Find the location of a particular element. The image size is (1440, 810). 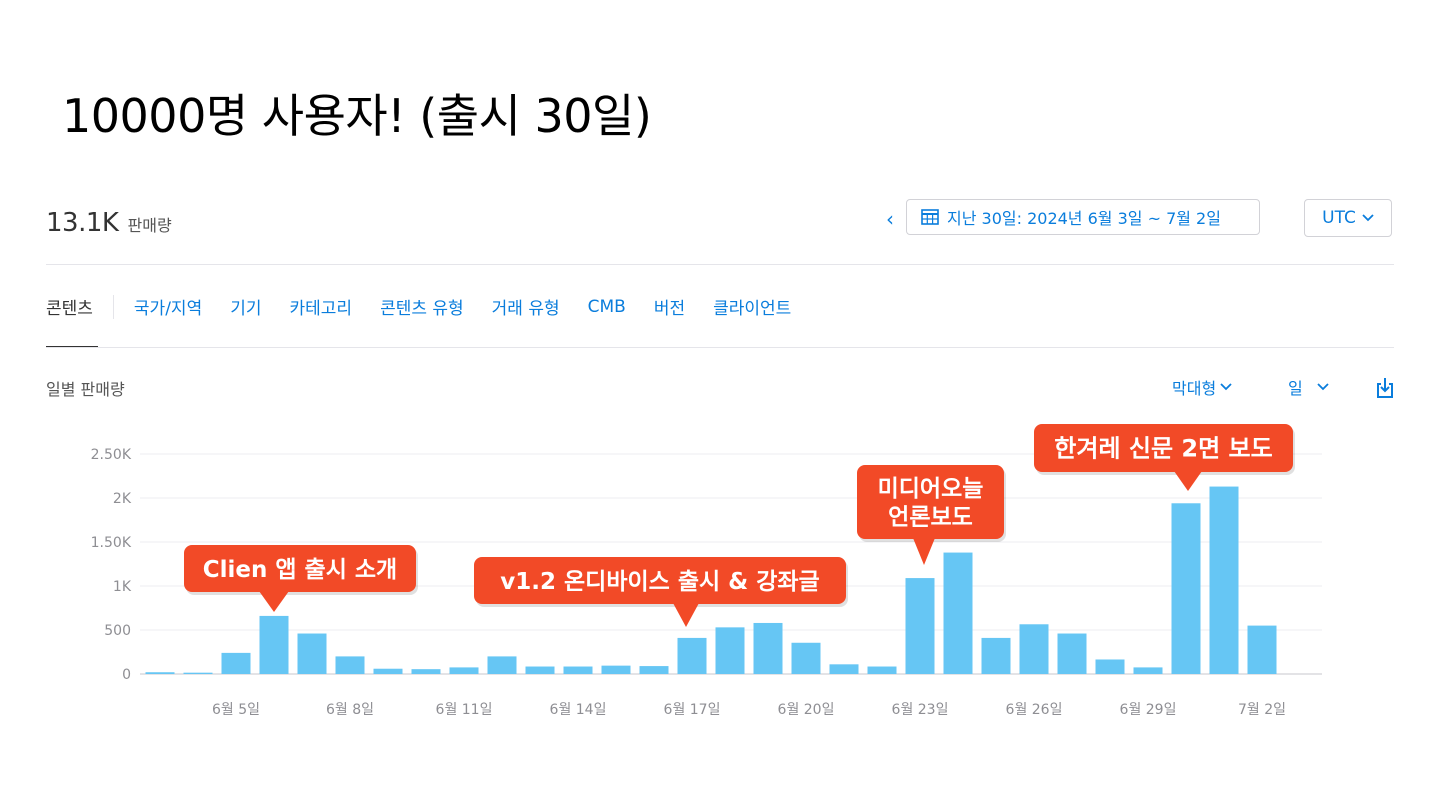

chart-title: 일별 판매량 is located at coordinates (85, 389).